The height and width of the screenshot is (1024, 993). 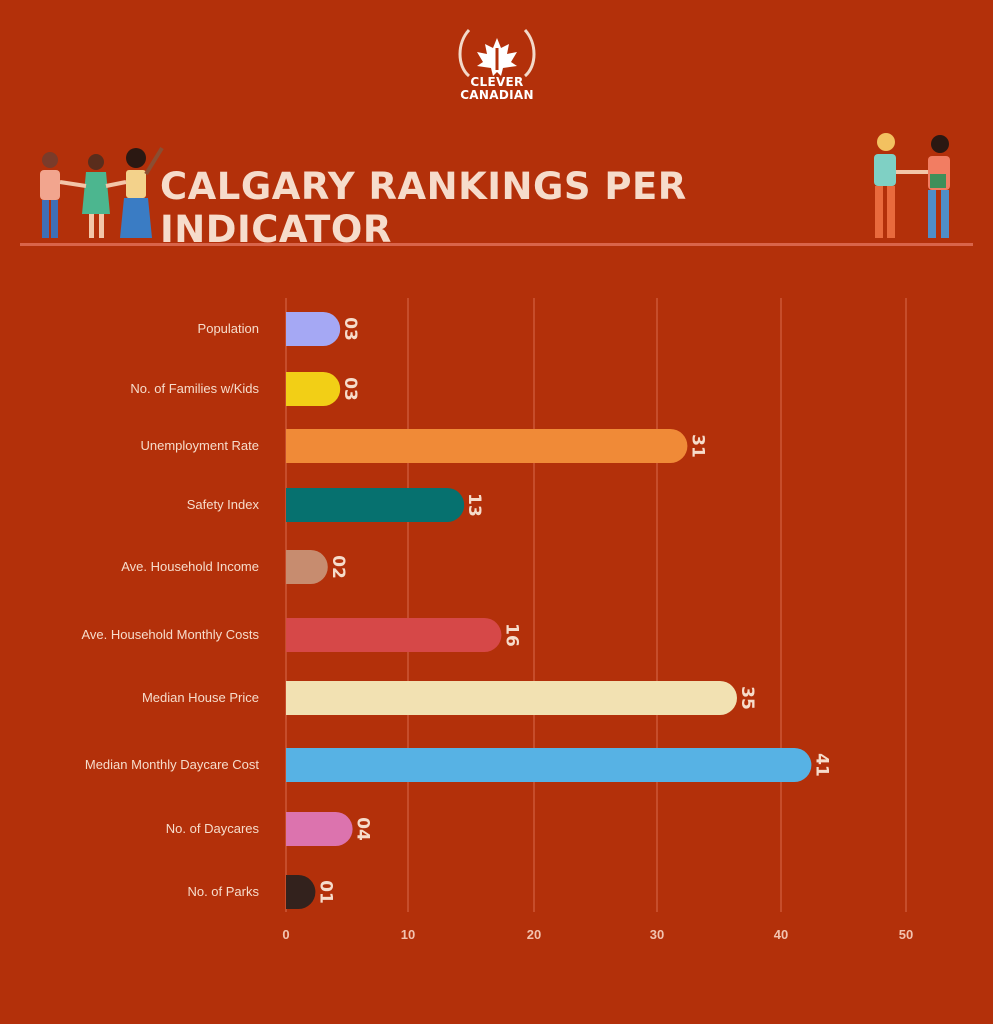 I want to click on value-label-6: 16, so click(x=511, y=635).